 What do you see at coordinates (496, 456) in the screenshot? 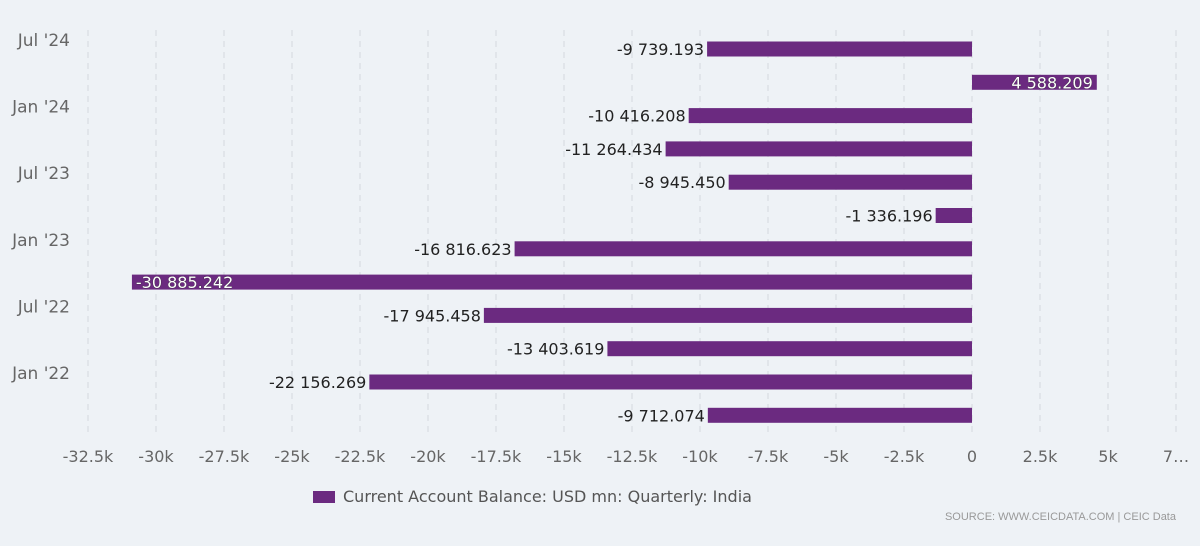
I see `x-tick-label: -17.5k` at bounding box center [496, 456].